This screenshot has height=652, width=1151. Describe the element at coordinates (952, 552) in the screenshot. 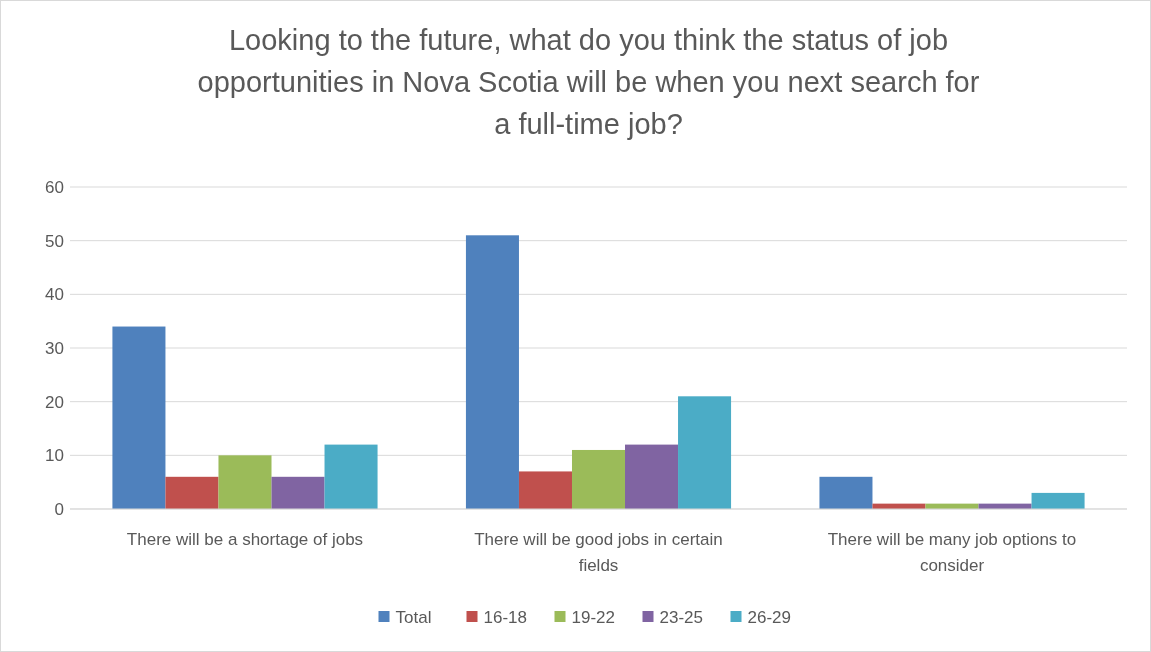

I see `x-tick-label: There will be many job options to consider` at that location.